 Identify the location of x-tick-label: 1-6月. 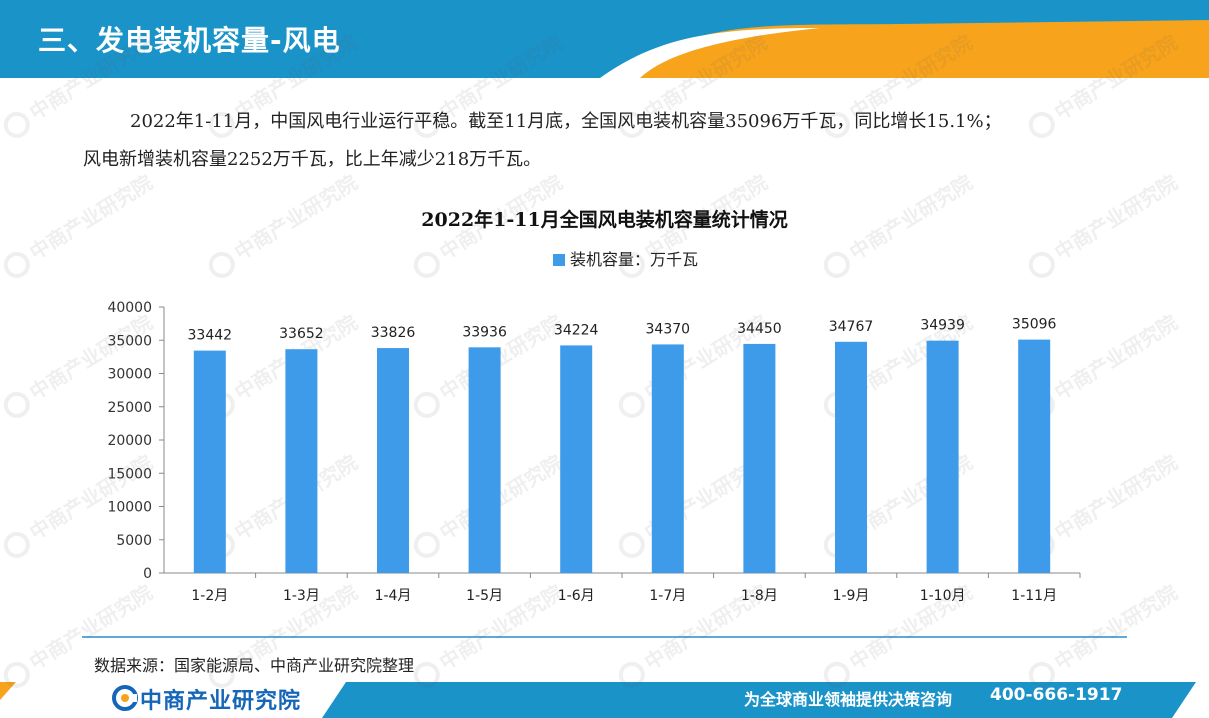
(576, 596).